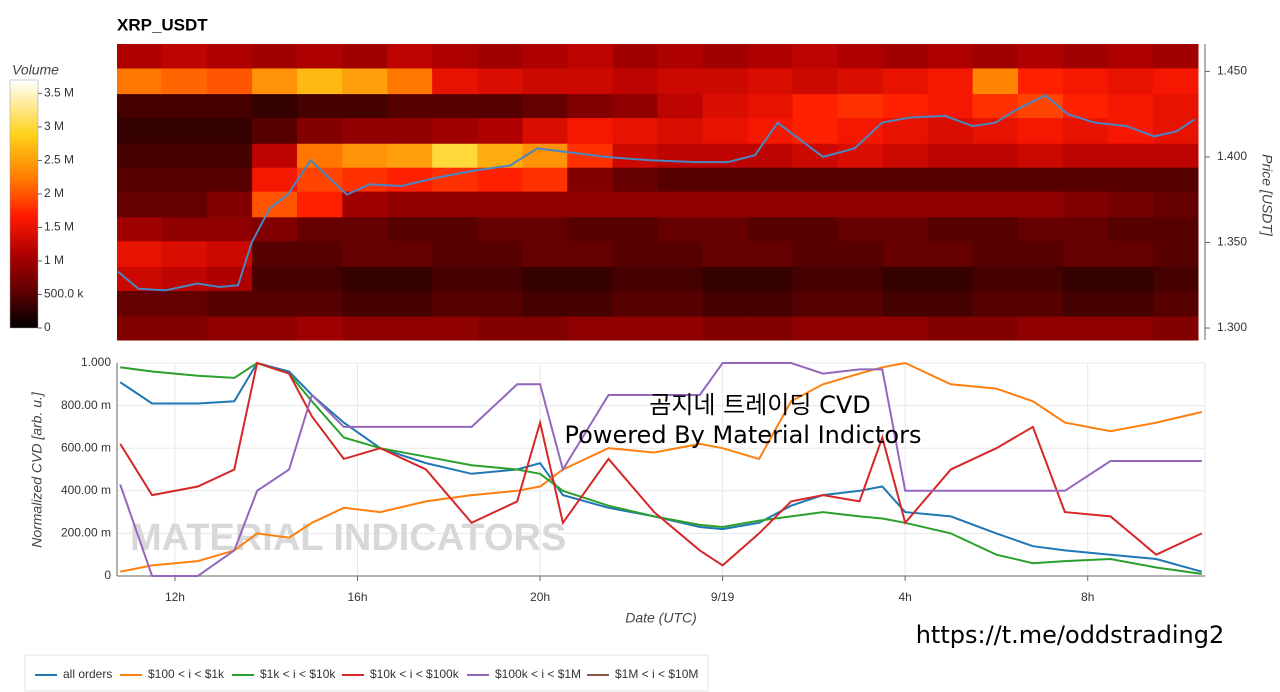  Describe the element at coordinates (743, 435) in the screenshot. I see `annotation: Powered By Material Indictors` at that location.